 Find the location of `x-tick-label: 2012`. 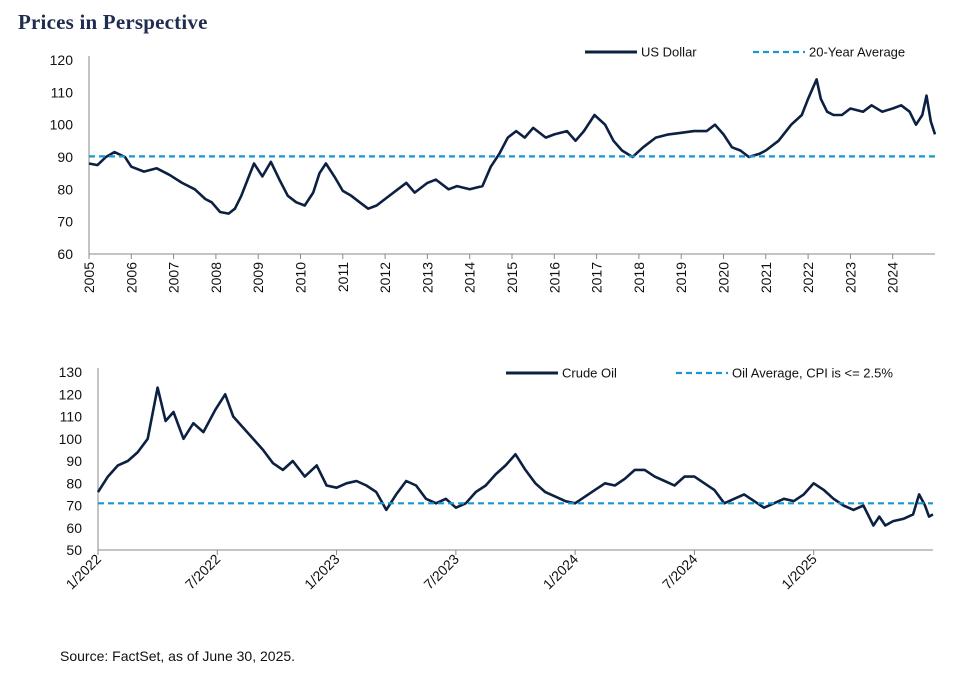

x-tick-label: 2012 is located at coordinates (385, 277).